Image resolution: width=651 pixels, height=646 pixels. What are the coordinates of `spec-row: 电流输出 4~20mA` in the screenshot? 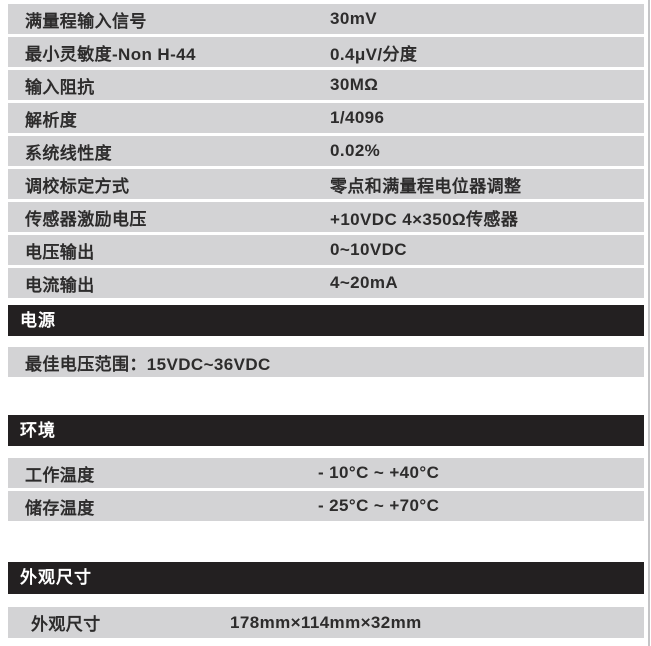 It's located at (326, 283).